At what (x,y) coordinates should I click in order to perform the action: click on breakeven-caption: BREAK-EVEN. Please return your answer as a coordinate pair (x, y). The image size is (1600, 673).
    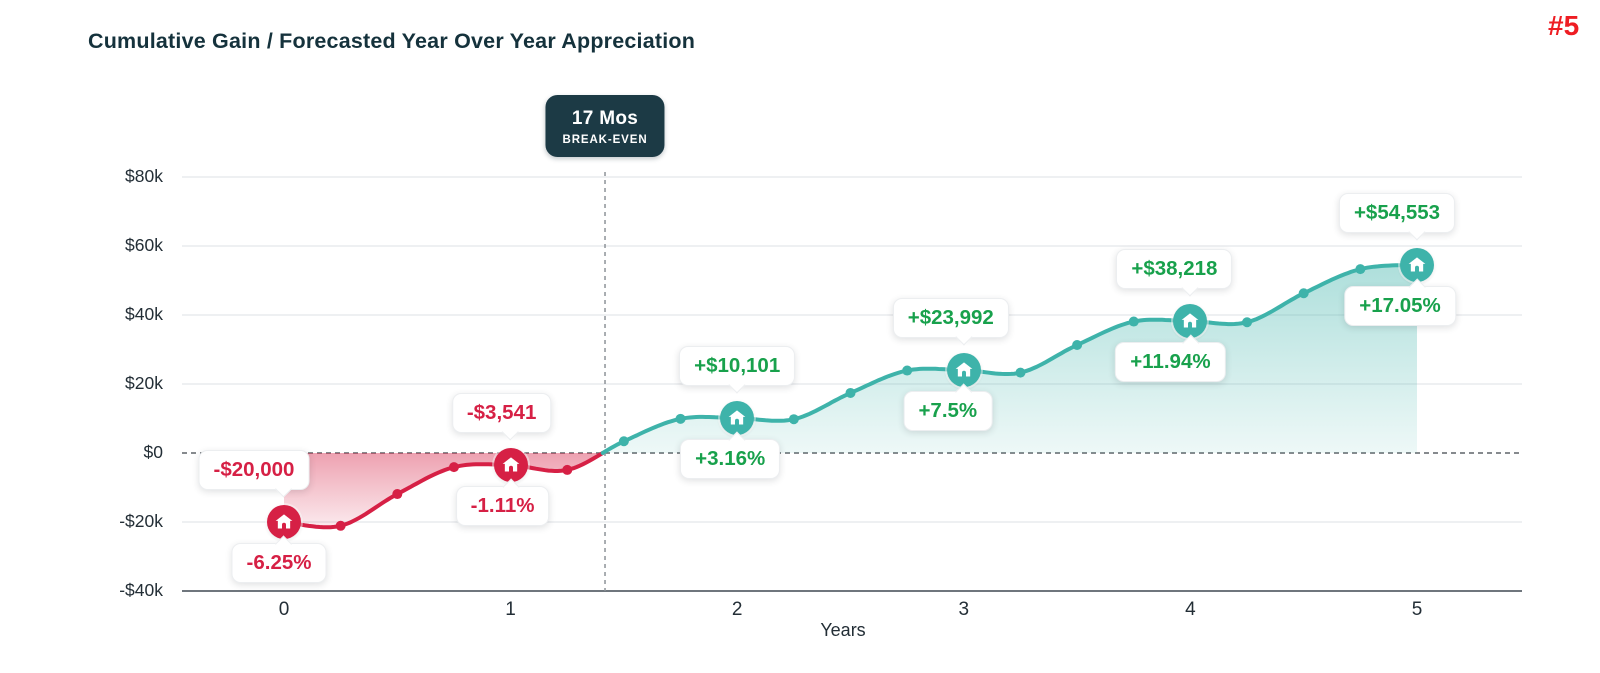
    Looking at the image, I should click on (605, 140).